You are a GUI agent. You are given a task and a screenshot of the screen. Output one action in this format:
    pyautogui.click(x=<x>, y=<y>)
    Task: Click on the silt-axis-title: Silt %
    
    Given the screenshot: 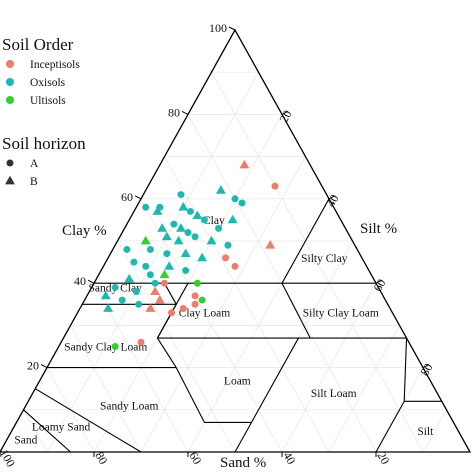 What is the action you would take?
    pyautogui.click(x=378, y=229)
    